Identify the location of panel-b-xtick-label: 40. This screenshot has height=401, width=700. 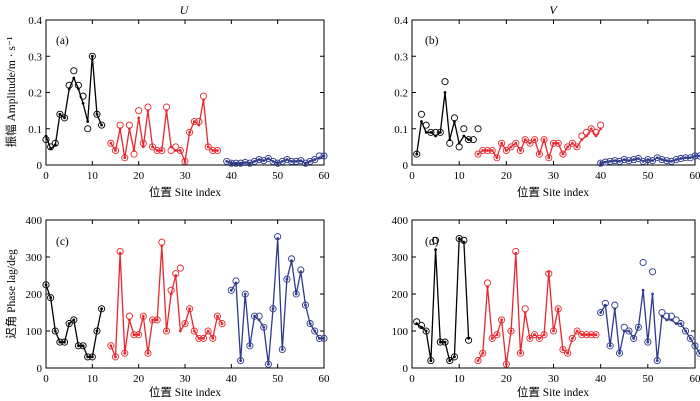
(601, 176).